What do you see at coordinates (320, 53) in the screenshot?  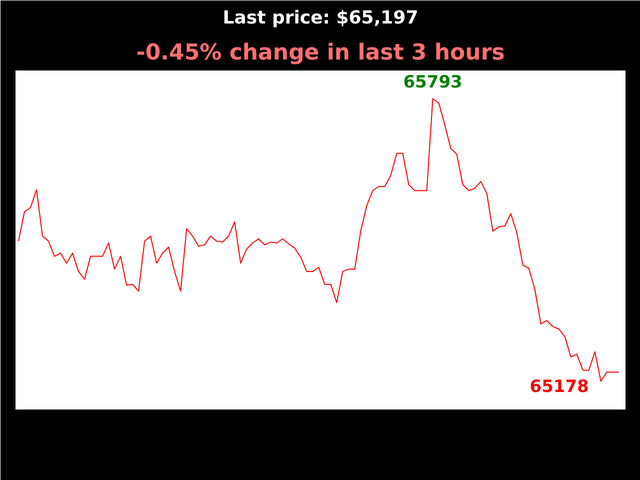 I see `chart-subtitle: -0.45% change in last 3 hours` at bounding box center [320, 53].